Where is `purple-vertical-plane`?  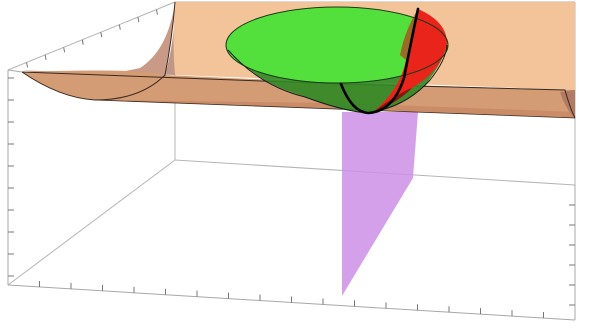
purple-vertical-plane is located at coordinates (380, 204).